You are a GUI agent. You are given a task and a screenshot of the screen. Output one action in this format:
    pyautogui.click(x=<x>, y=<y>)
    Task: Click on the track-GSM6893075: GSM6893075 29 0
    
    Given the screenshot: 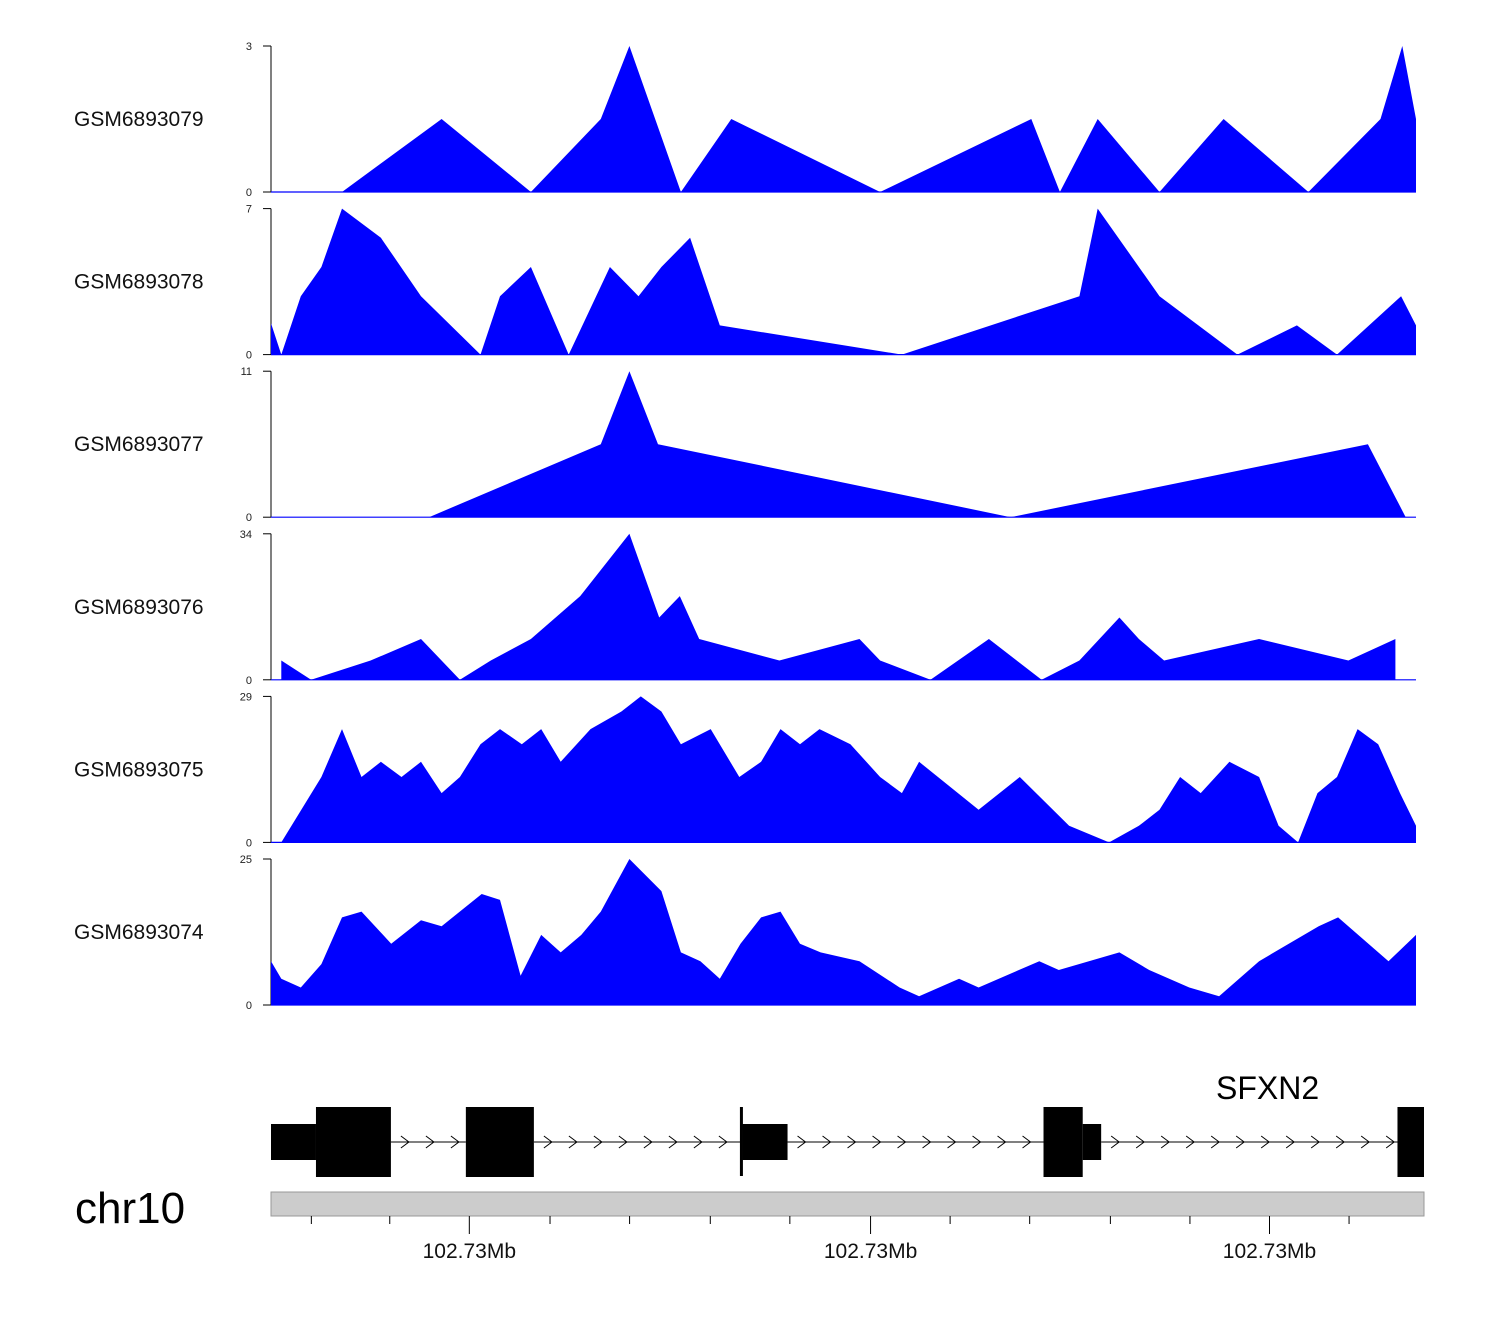 What is the action you would take?
    pyautogui.click(x=745, y=770)
    